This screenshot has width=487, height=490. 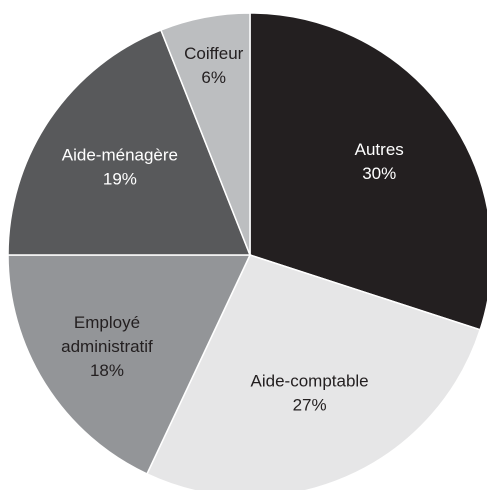 I want to click on slice-label-employe-administratif: Employé administratif 18%, so click(x=107, y=346).